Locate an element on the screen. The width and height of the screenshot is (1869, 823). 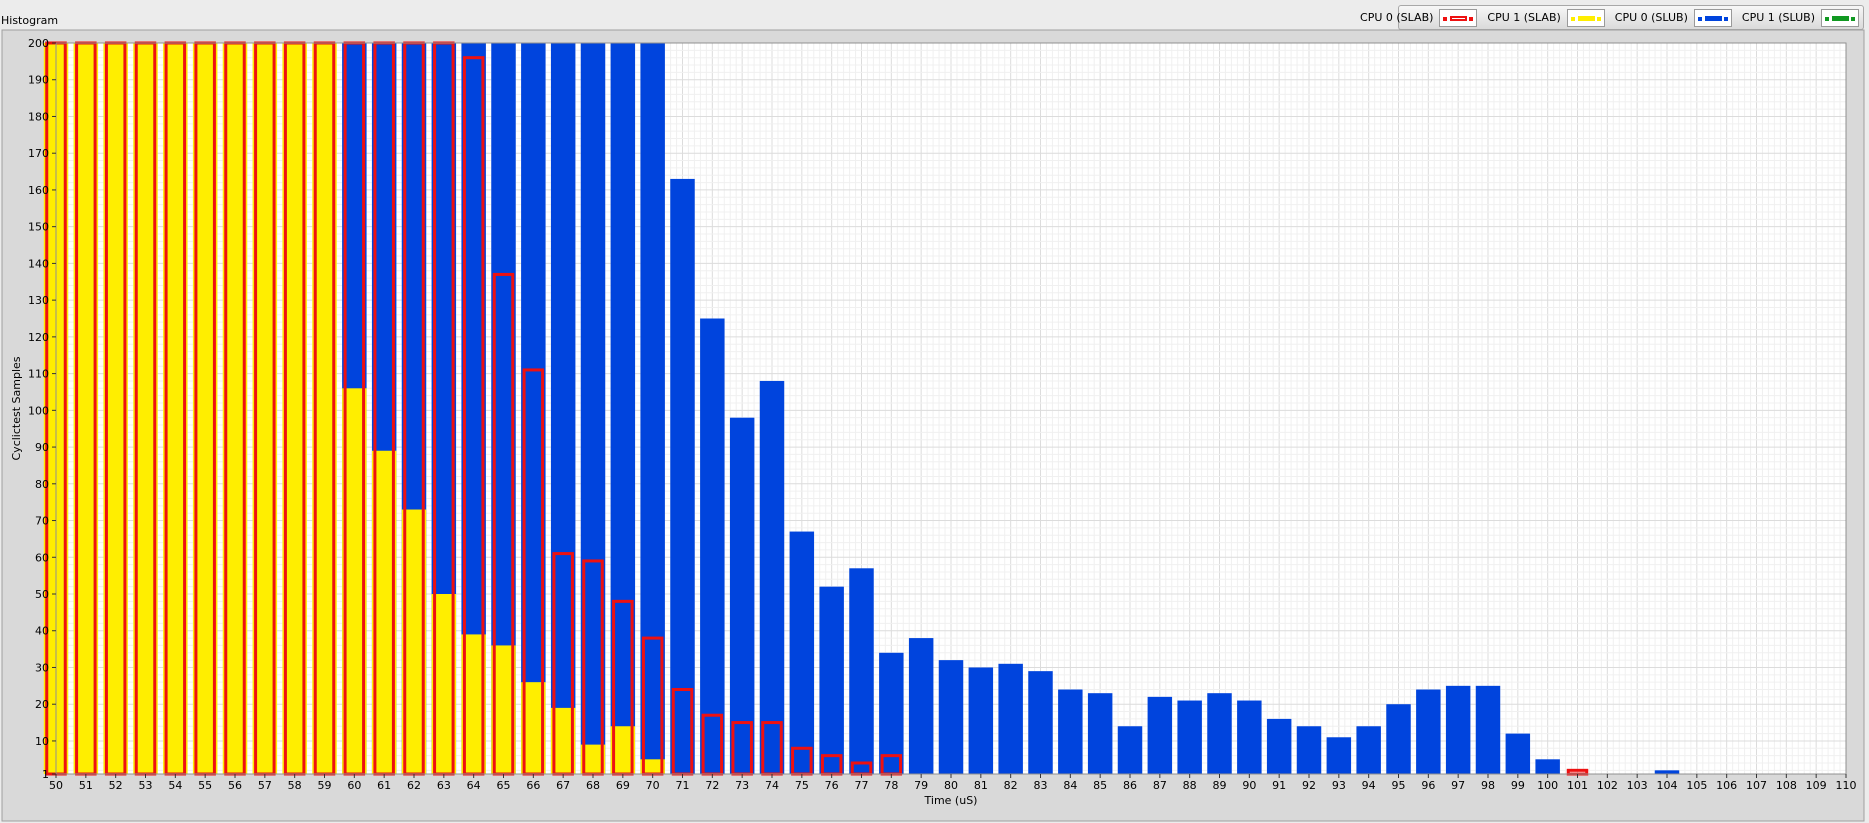
x-tick-label: 59 is located at coordinates (325, 785).